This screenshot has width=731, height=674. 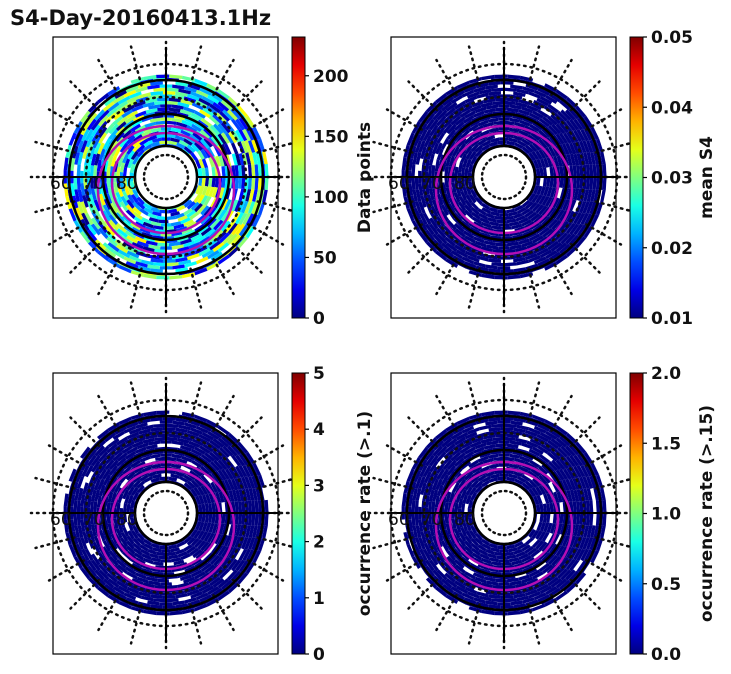 What do you see at coordinates (319, 486) in the screenshot?
I see `colorbar-tick-label: 3` at bounding box center [319, 486].